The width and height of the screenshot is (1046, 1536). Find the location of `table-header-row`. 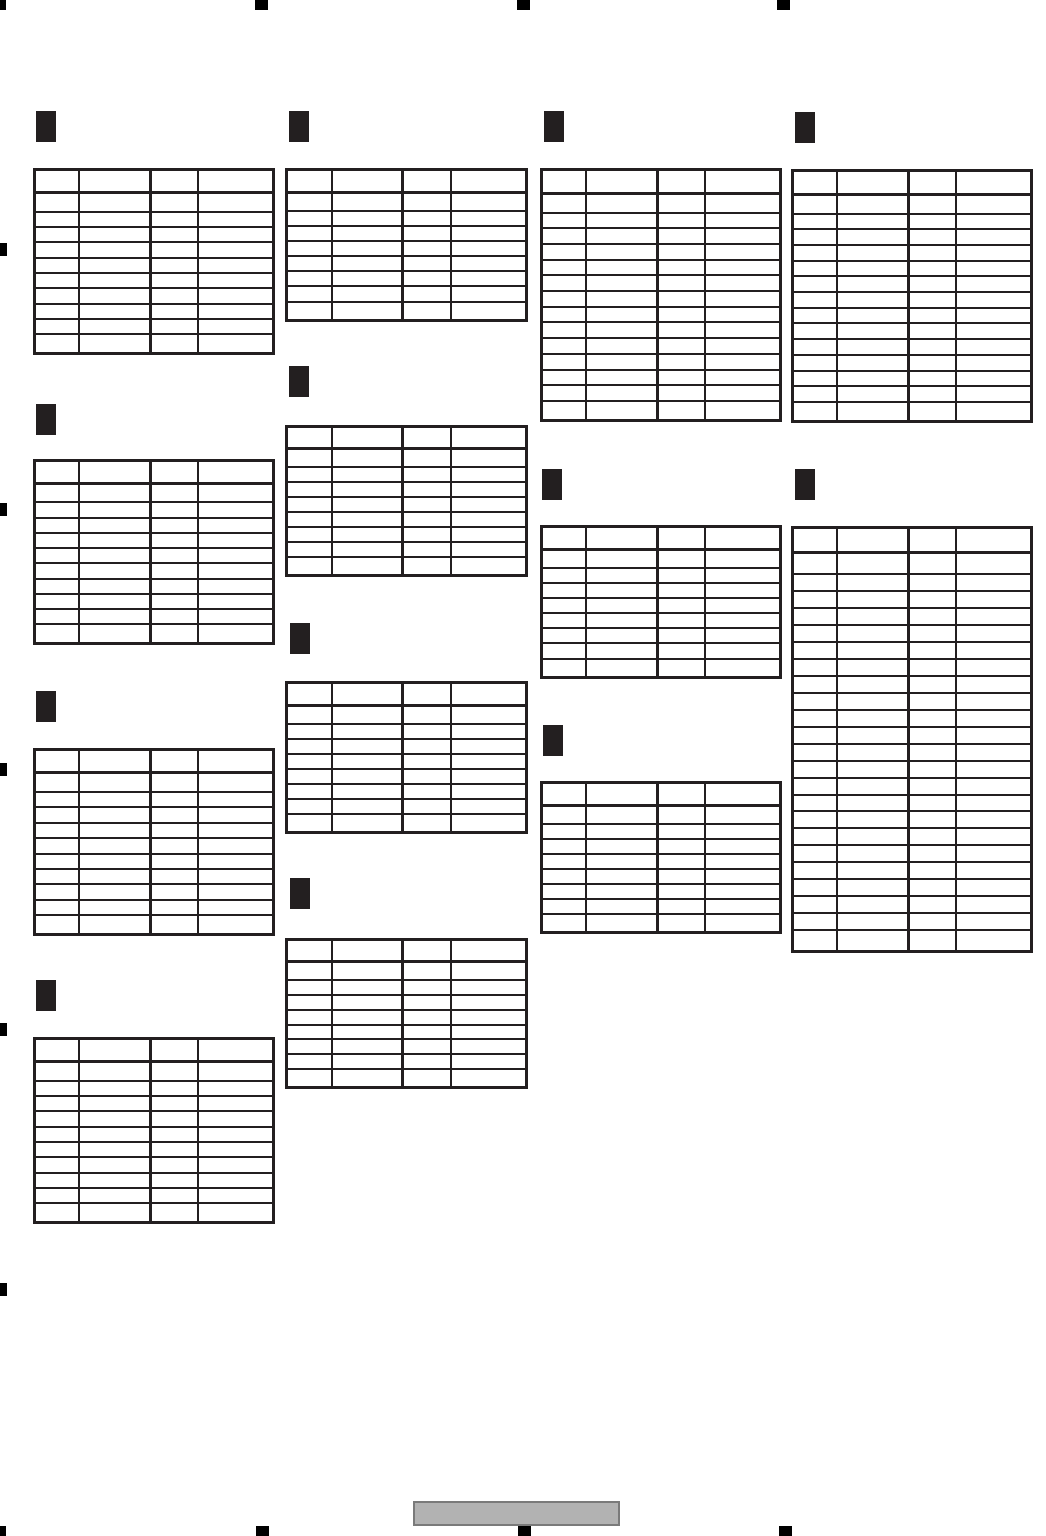

table-header-row is located at coordinates (661, 538).